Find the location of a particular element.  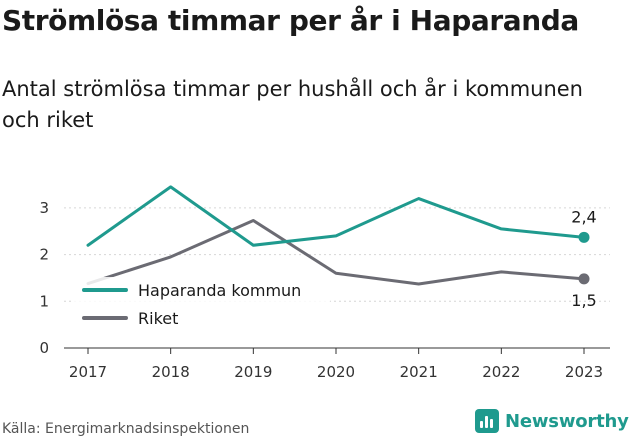

x-tick-label: 2018 is located at coordinates (171, 372).